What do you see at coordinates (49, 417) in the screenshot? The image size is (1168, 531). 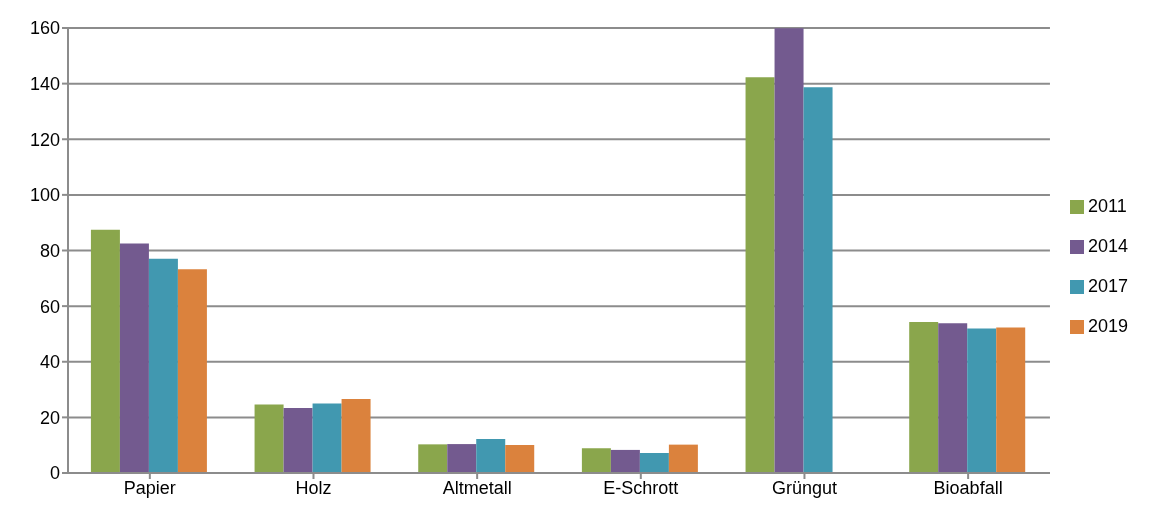 I see `y-tick-label: 20` at bounding box center [49, 417].